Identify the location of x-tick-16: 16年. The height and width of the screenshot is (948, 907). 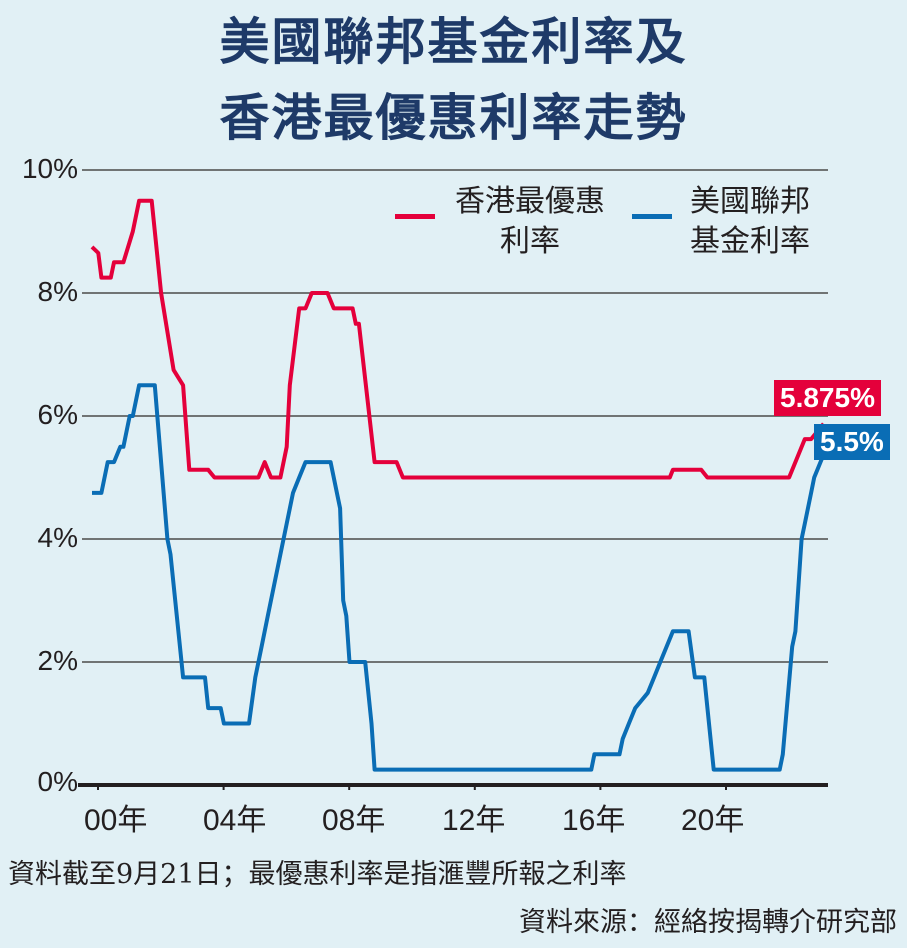
(594, 820).